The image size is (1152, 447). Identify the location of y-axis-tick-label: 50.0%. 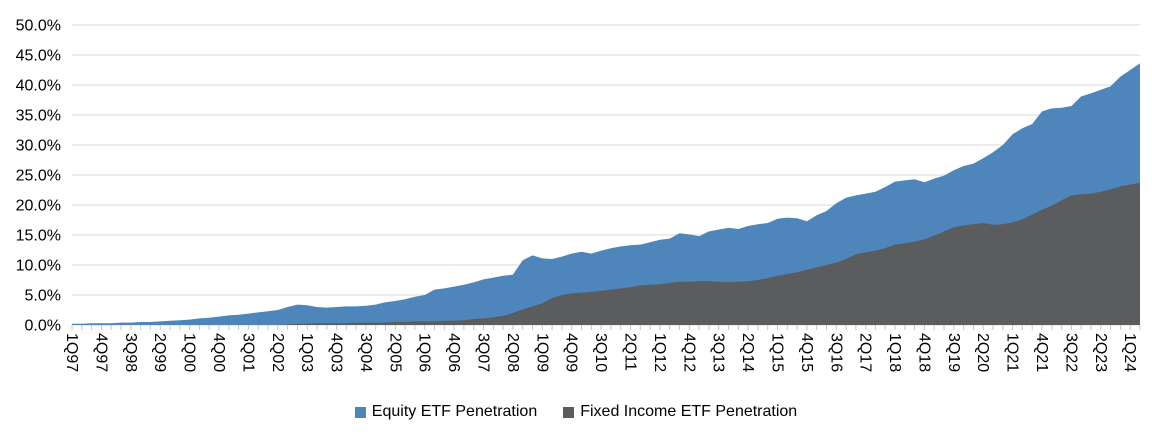
(38, 26).